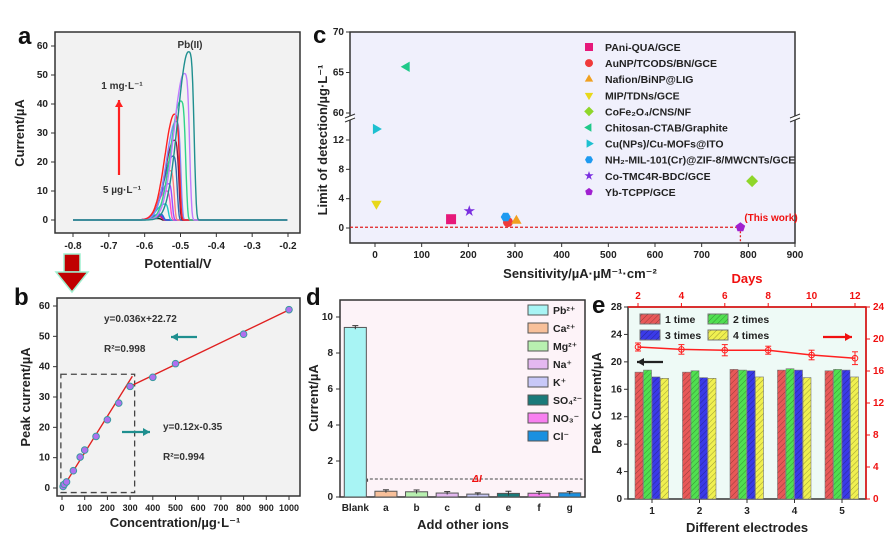 Image resolution: width=892 pixels, height=542 pixels. Describe the element at coordinates (590, 143) in the screenshot. I see `c-legend-marker-triangle-right` at that location.